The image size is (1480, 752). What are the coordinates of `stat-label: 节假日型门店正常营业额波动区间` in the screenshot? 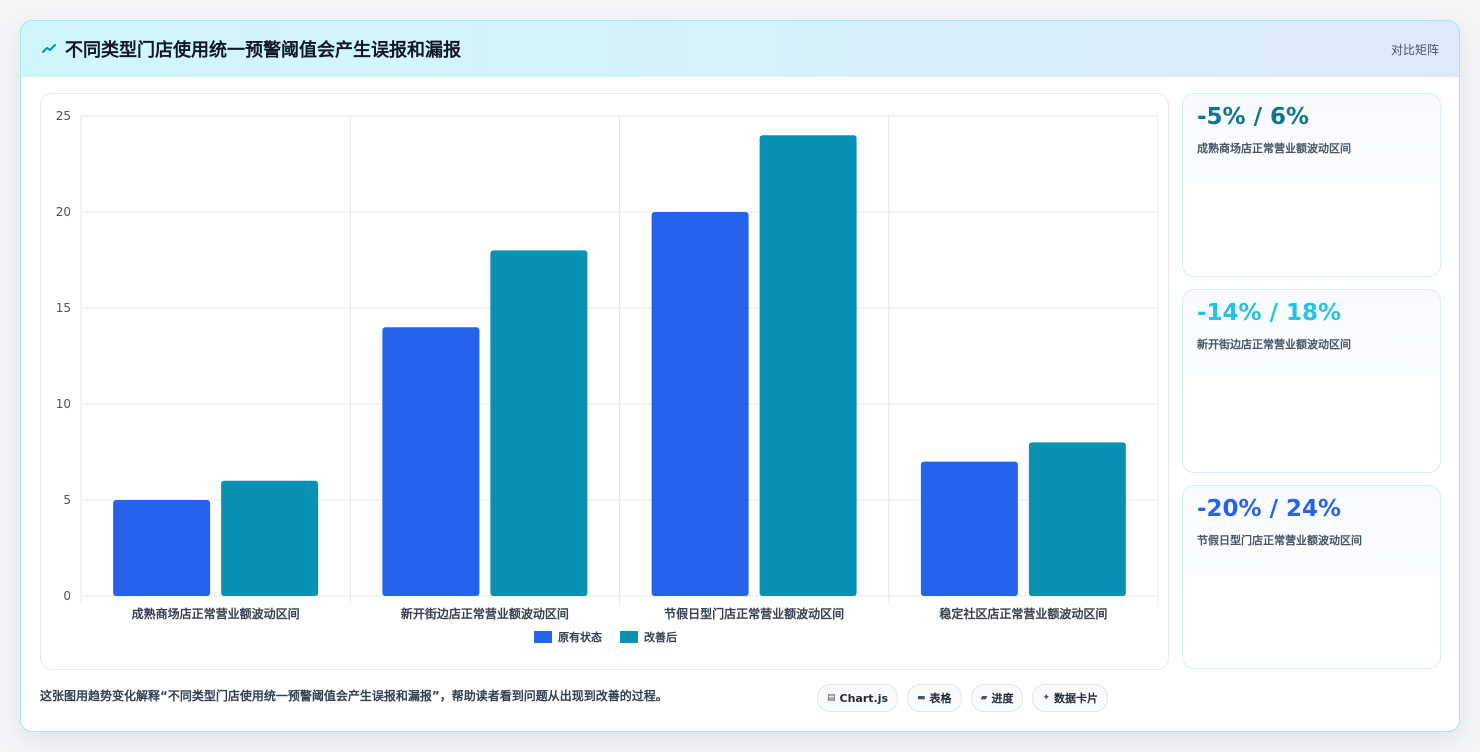 It's located at (1279, 540).